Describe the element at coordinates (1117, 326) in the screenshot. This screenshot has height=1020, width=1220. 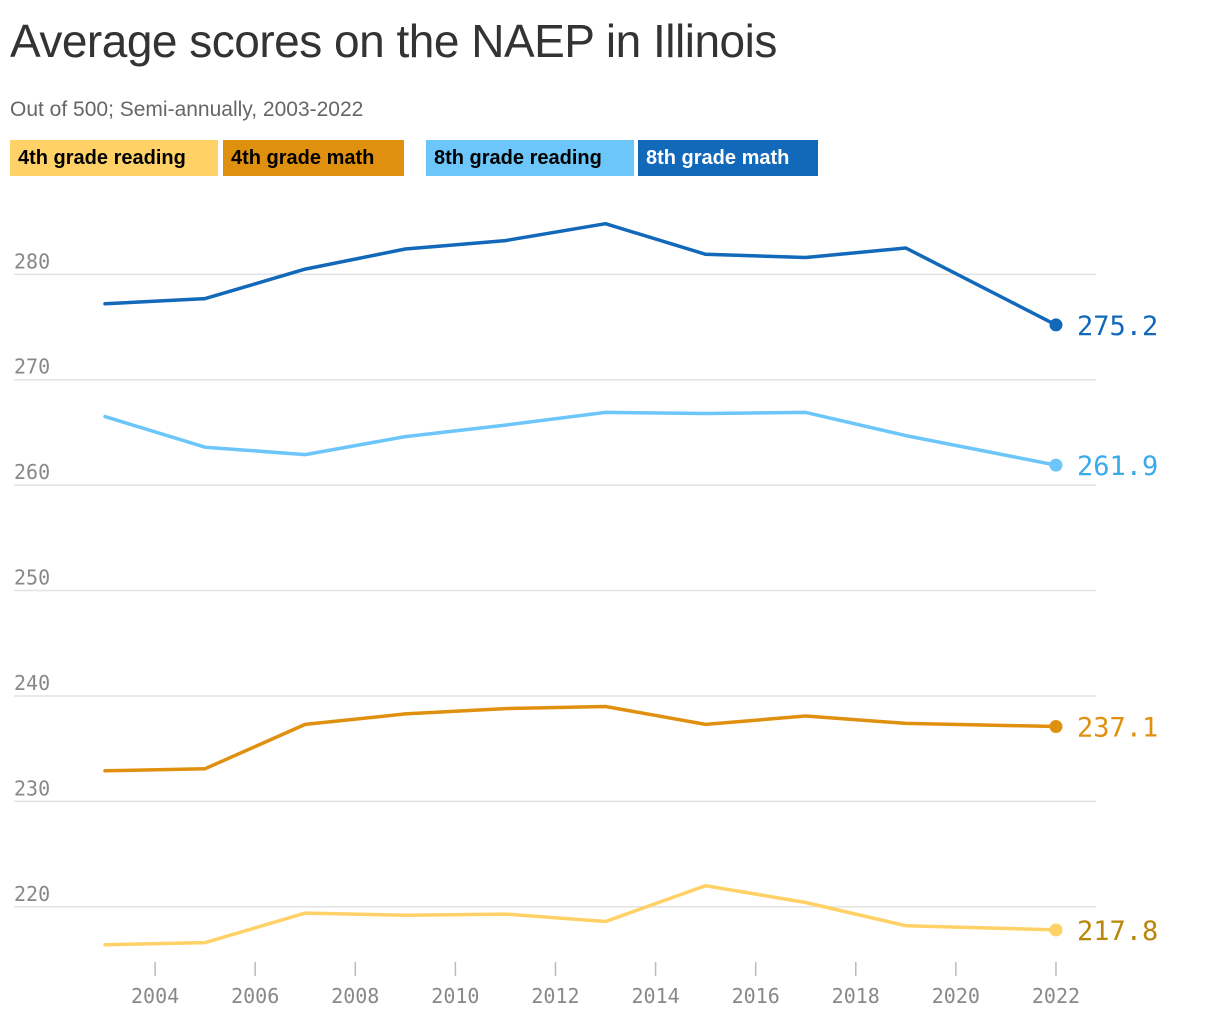
I see `end-label-8th-grade-math: 275.2` at that location.